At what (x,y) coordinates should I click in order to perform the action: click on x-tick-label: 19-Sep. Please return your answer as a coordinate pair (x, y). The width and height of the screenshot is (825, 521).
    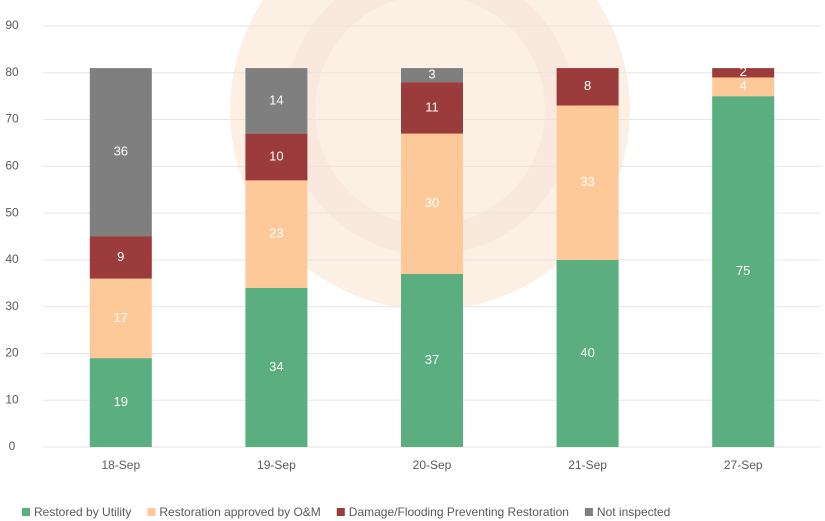
    Looking at the image, I should click on (276, 465).